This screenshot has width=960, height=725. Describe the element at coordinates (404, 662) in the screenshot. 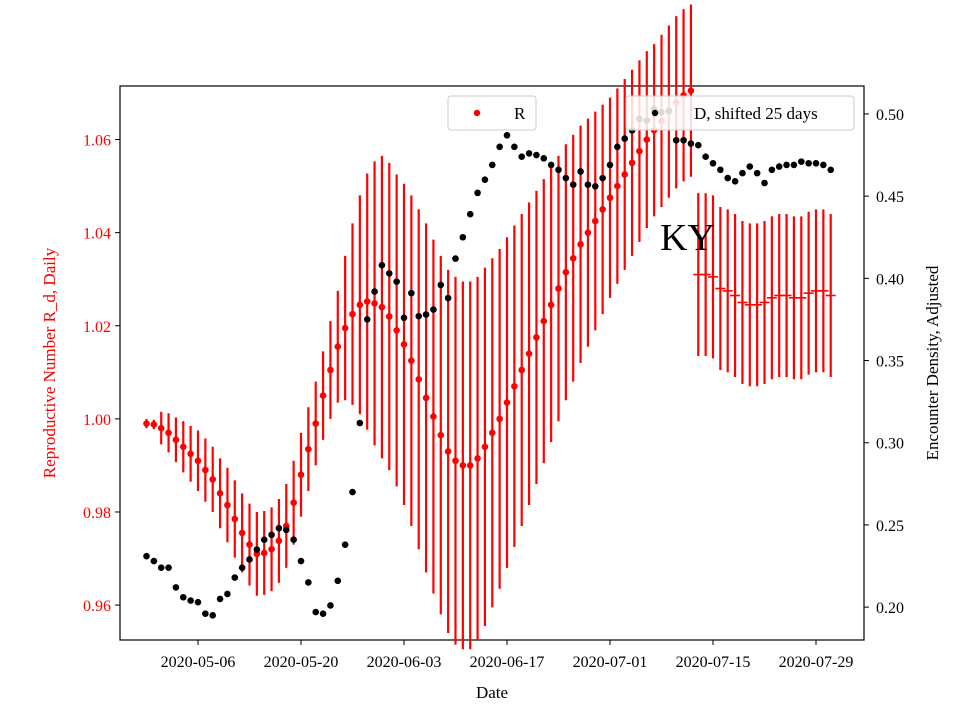

I see `x-tick-label: 2020-06-03` at that location.